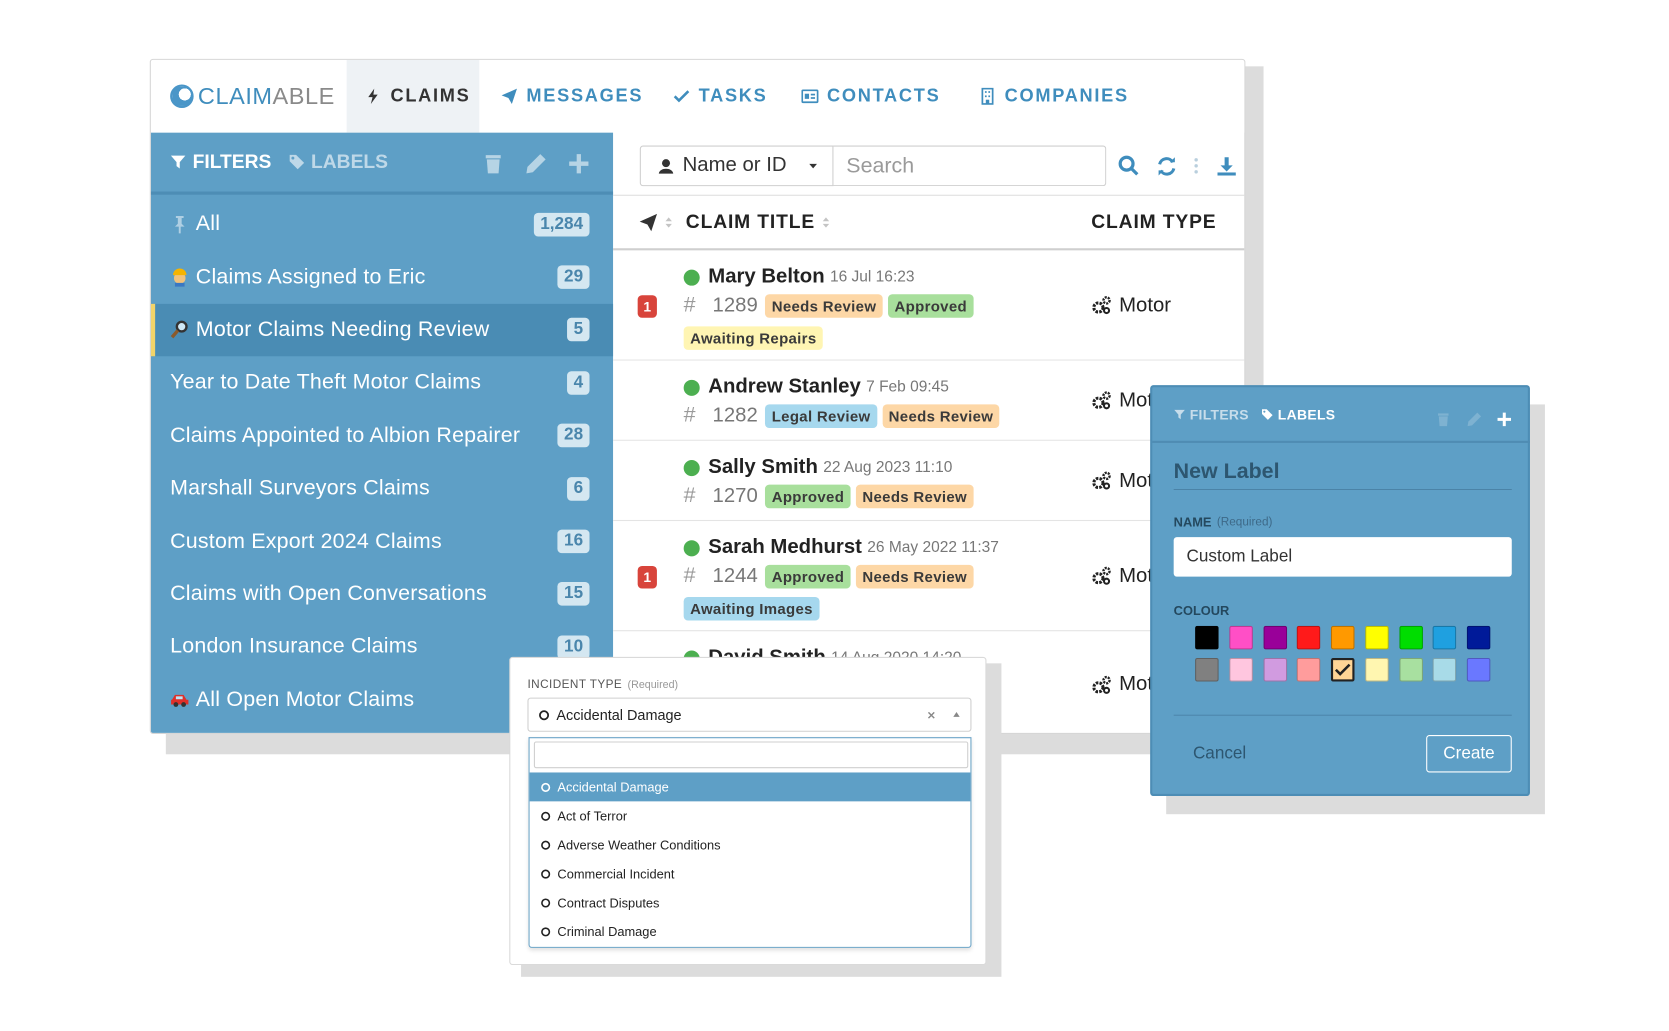  What do you see at coordinates (255, 96) in the screenshot?
I see `logo: CLAIM ABLE` at bounding box center [255, 96].